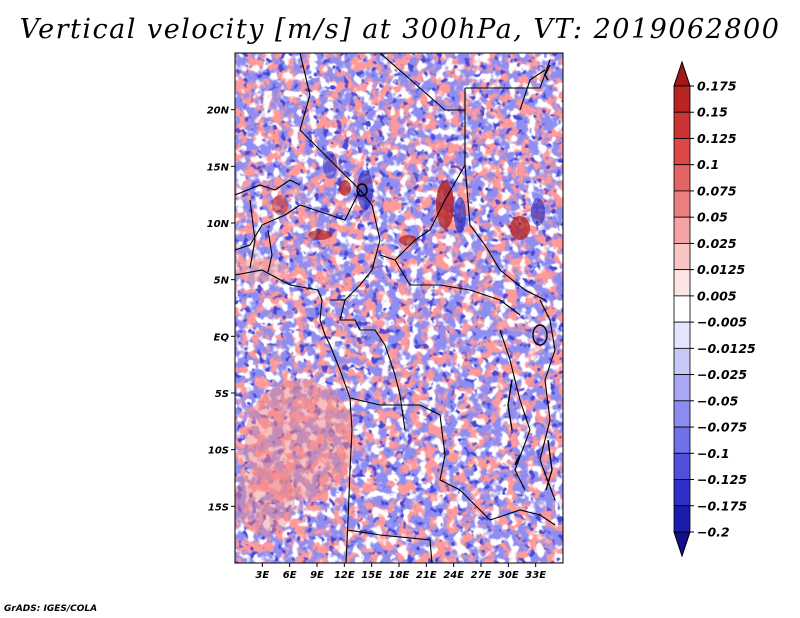 Image resolution: width=800 pixels, height=618 pixels. Describe the element at coordinates (222, 337) in the screenshot. I see `lat-tick-label: EQ` at that location.